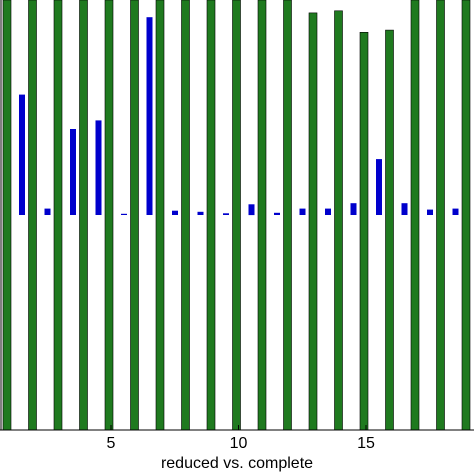  What do you see at coordinates (239, 443) in the screenshot?
I see `x-tick-label: 10` at bounding box center [239, 443].